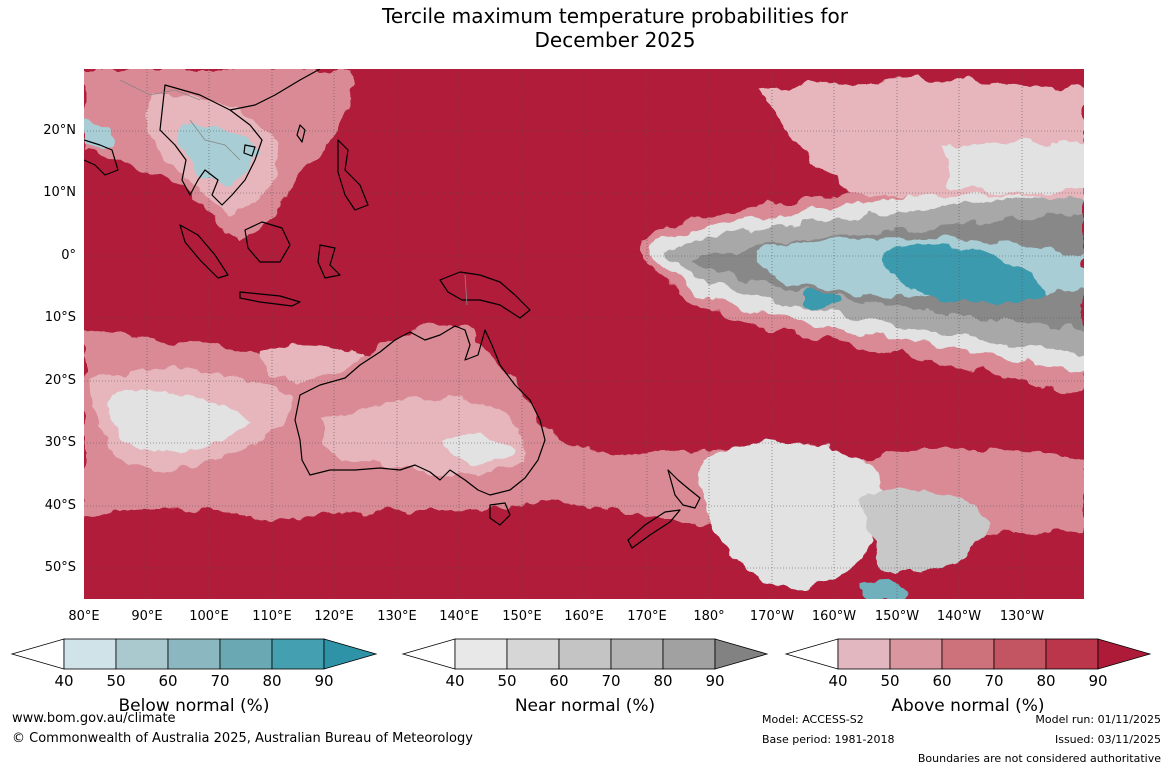  I want to click on coast-tasmania, so click(500, 514).